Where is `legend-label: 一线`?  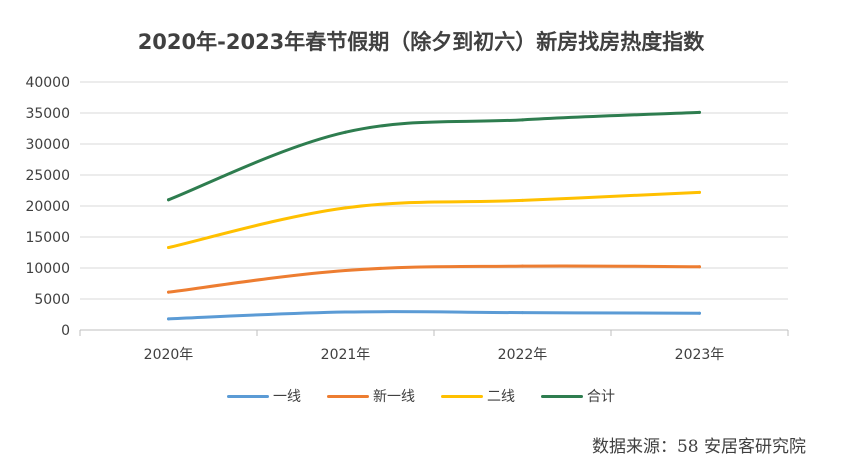 legend-label: 一线 is located at coordinates (287, 397).